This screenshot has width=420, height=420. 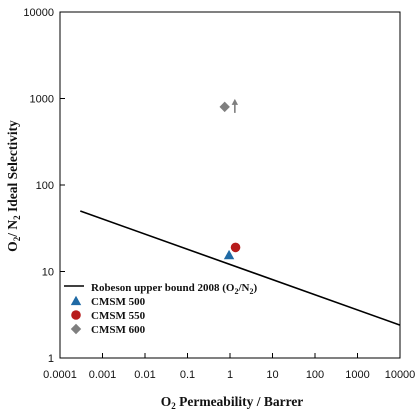 What do you see at coordinates (51, 359) in the screenshot?
I see `y-tick-label: 1` at bounding box center [51, 359].